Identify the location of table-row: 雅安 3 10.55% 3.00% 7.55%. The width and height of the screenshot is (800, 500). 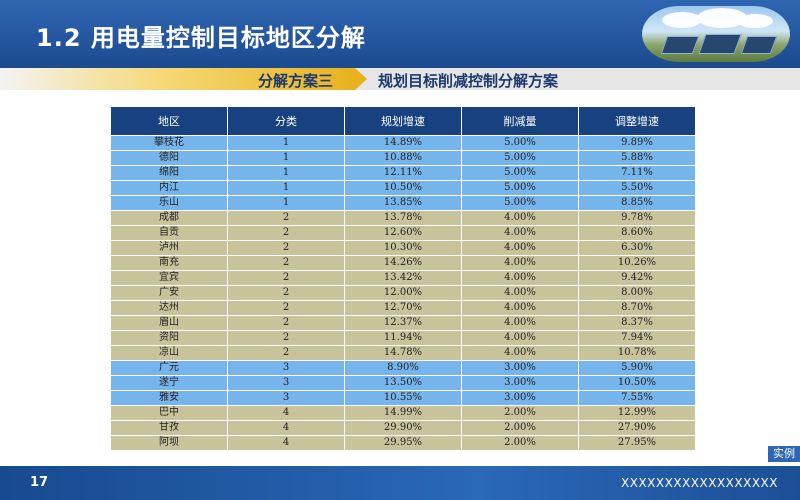
(403, 398).